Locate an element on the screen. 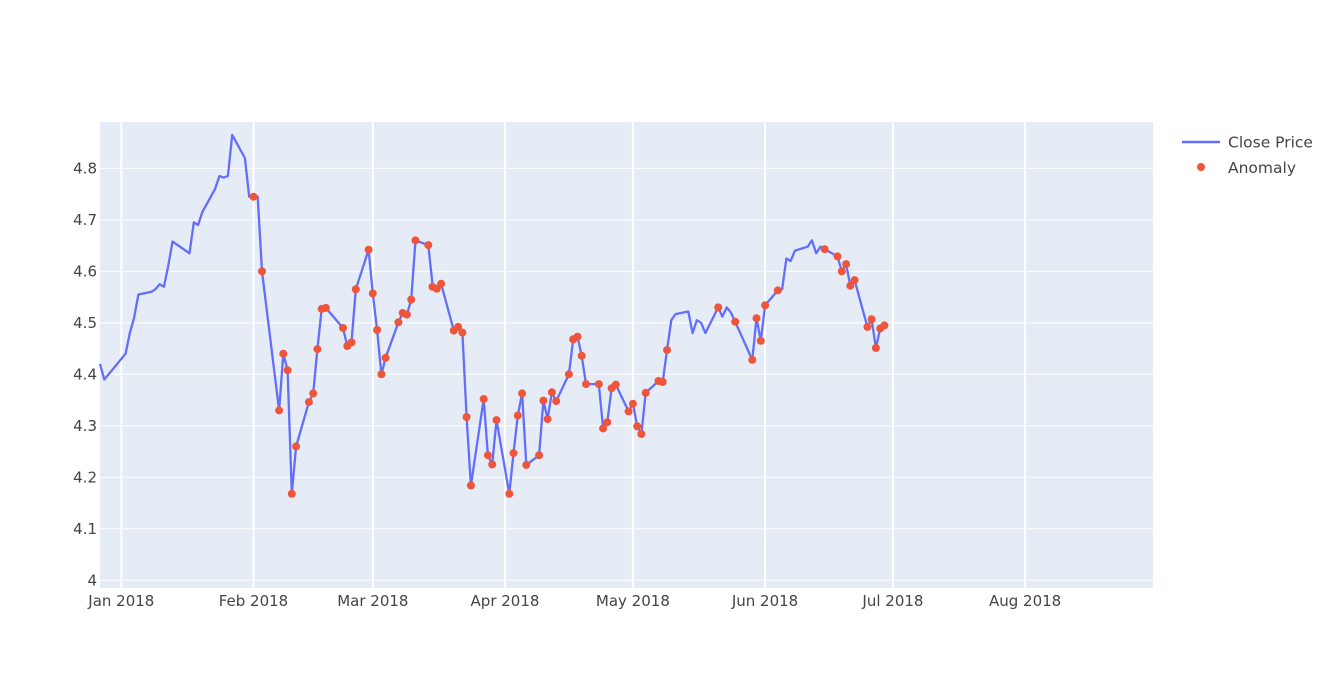 The height and width of the screenshot is (689, 1326). legend: Close Price Anomaly is located at coordinates (1247, 155).